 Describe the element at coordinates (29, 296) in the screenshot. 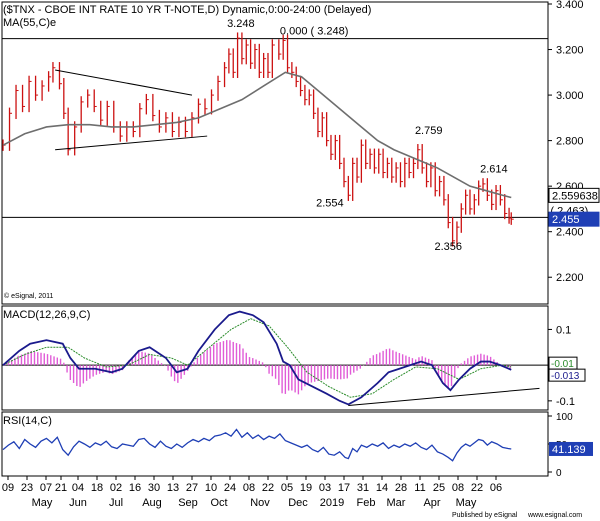

I see `esignal-watermark: © eSignal, 2011` at that location.